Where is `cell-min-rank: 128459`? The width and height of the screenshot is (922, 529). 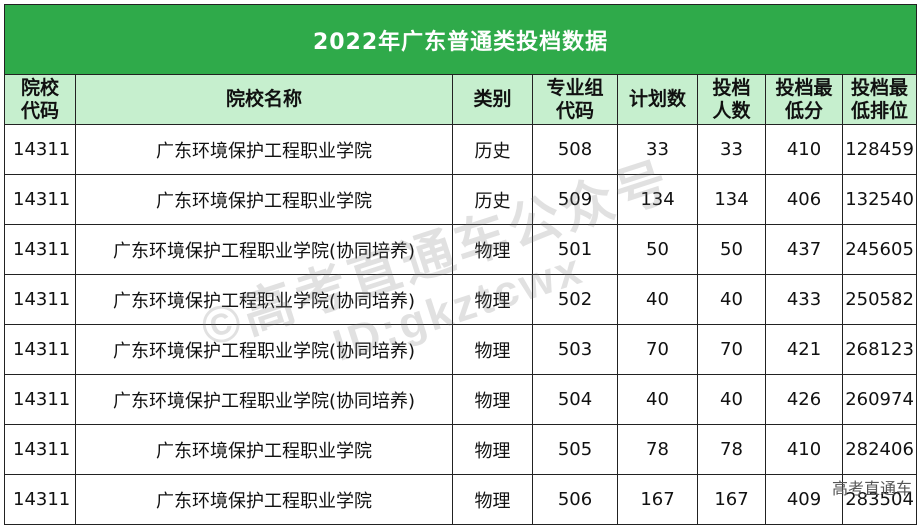 cell-min-rank: 128459 is located at coordinates (879, 149).